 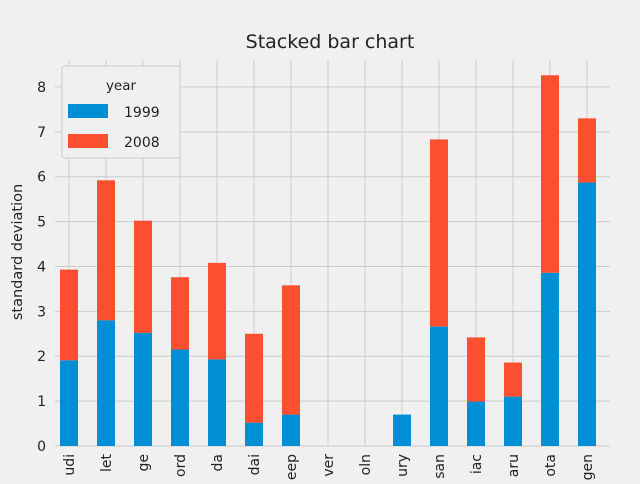 What do you see at coordinates (107, 462) in the screenshot?
I see `x-tick-label: let` at bounding box center [107, 462].